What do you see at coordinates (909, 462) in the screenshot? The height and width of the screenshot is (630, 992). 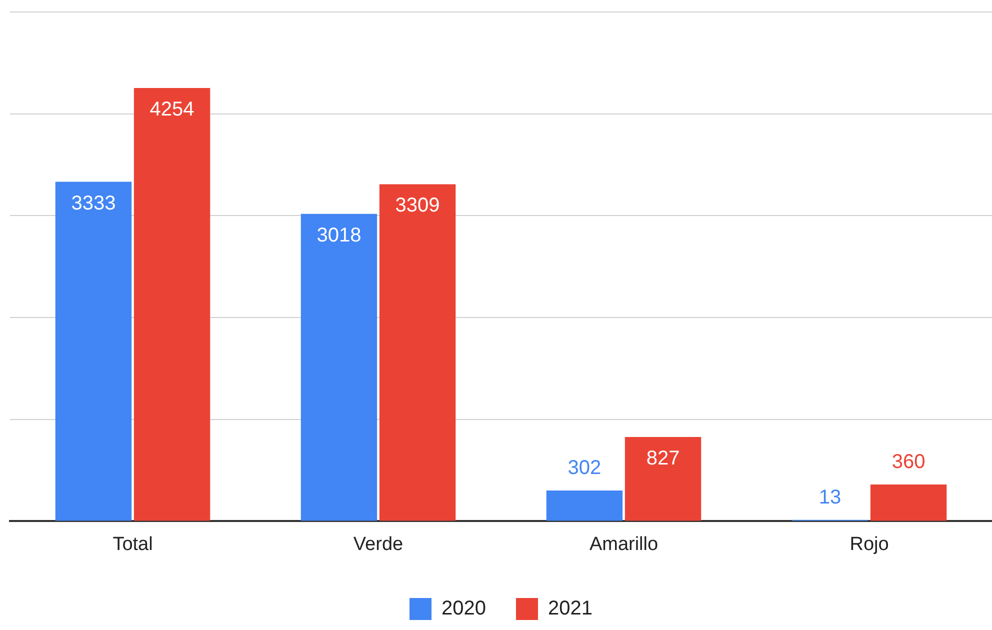 I see `data-label: 360` at bounding box center [909, 462].